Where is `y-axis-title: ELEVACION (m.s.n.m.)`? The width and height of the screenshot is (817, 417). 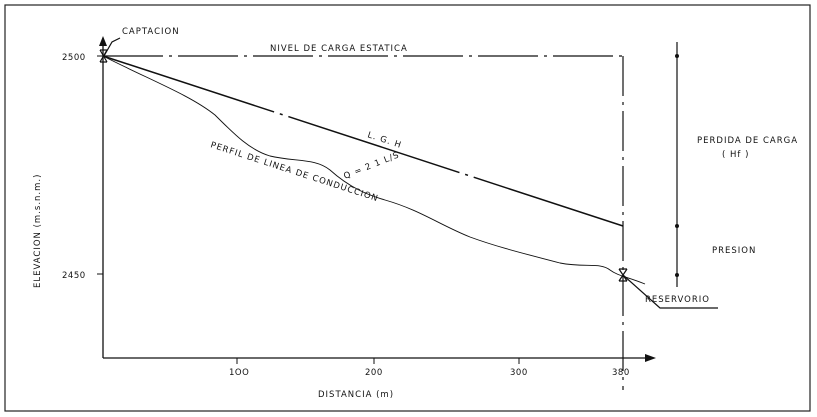 y-axis-title: ELEVACION (m.s.n.m.) is located at coordinates (38, 231).